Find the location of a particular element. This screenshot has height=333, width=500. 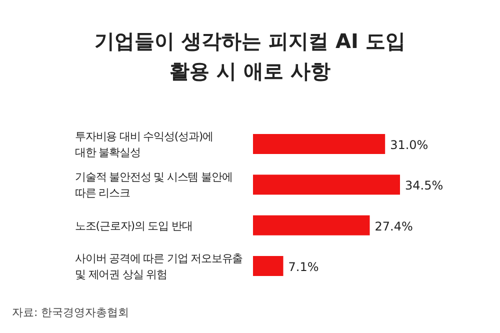

category: 사이버 공격에 따른 기업 저오보유출 및 제어권 상실 위험 is located at coordinates (159, 266).